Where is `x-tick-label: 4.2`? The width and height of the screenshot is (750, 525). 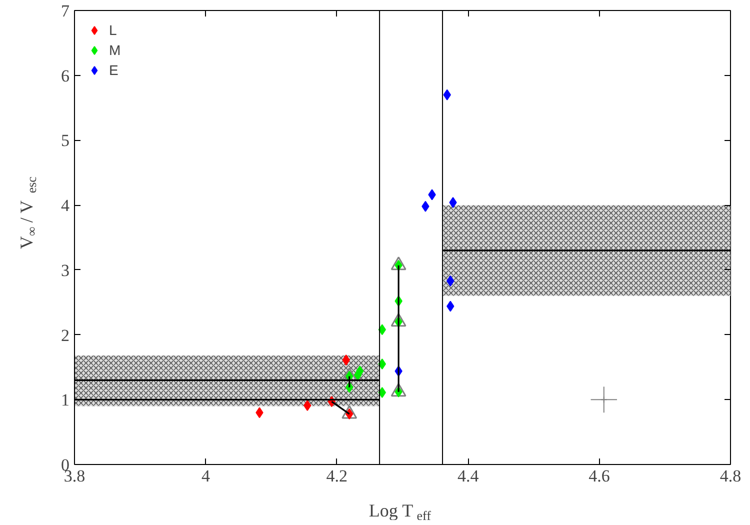
x-tick-label: 4.2 is located at coordinates (337, 476).